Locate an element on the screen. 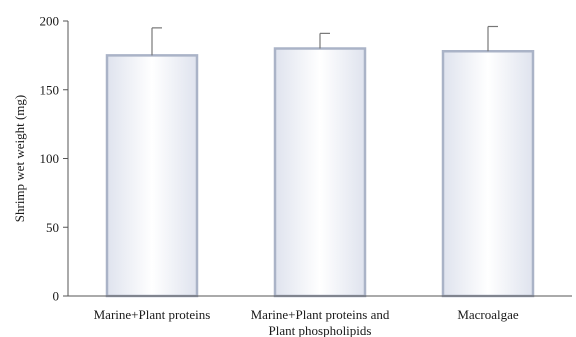 The image size is (576, 337). y-tick-label: 50 is located at coordinates (52, 227).